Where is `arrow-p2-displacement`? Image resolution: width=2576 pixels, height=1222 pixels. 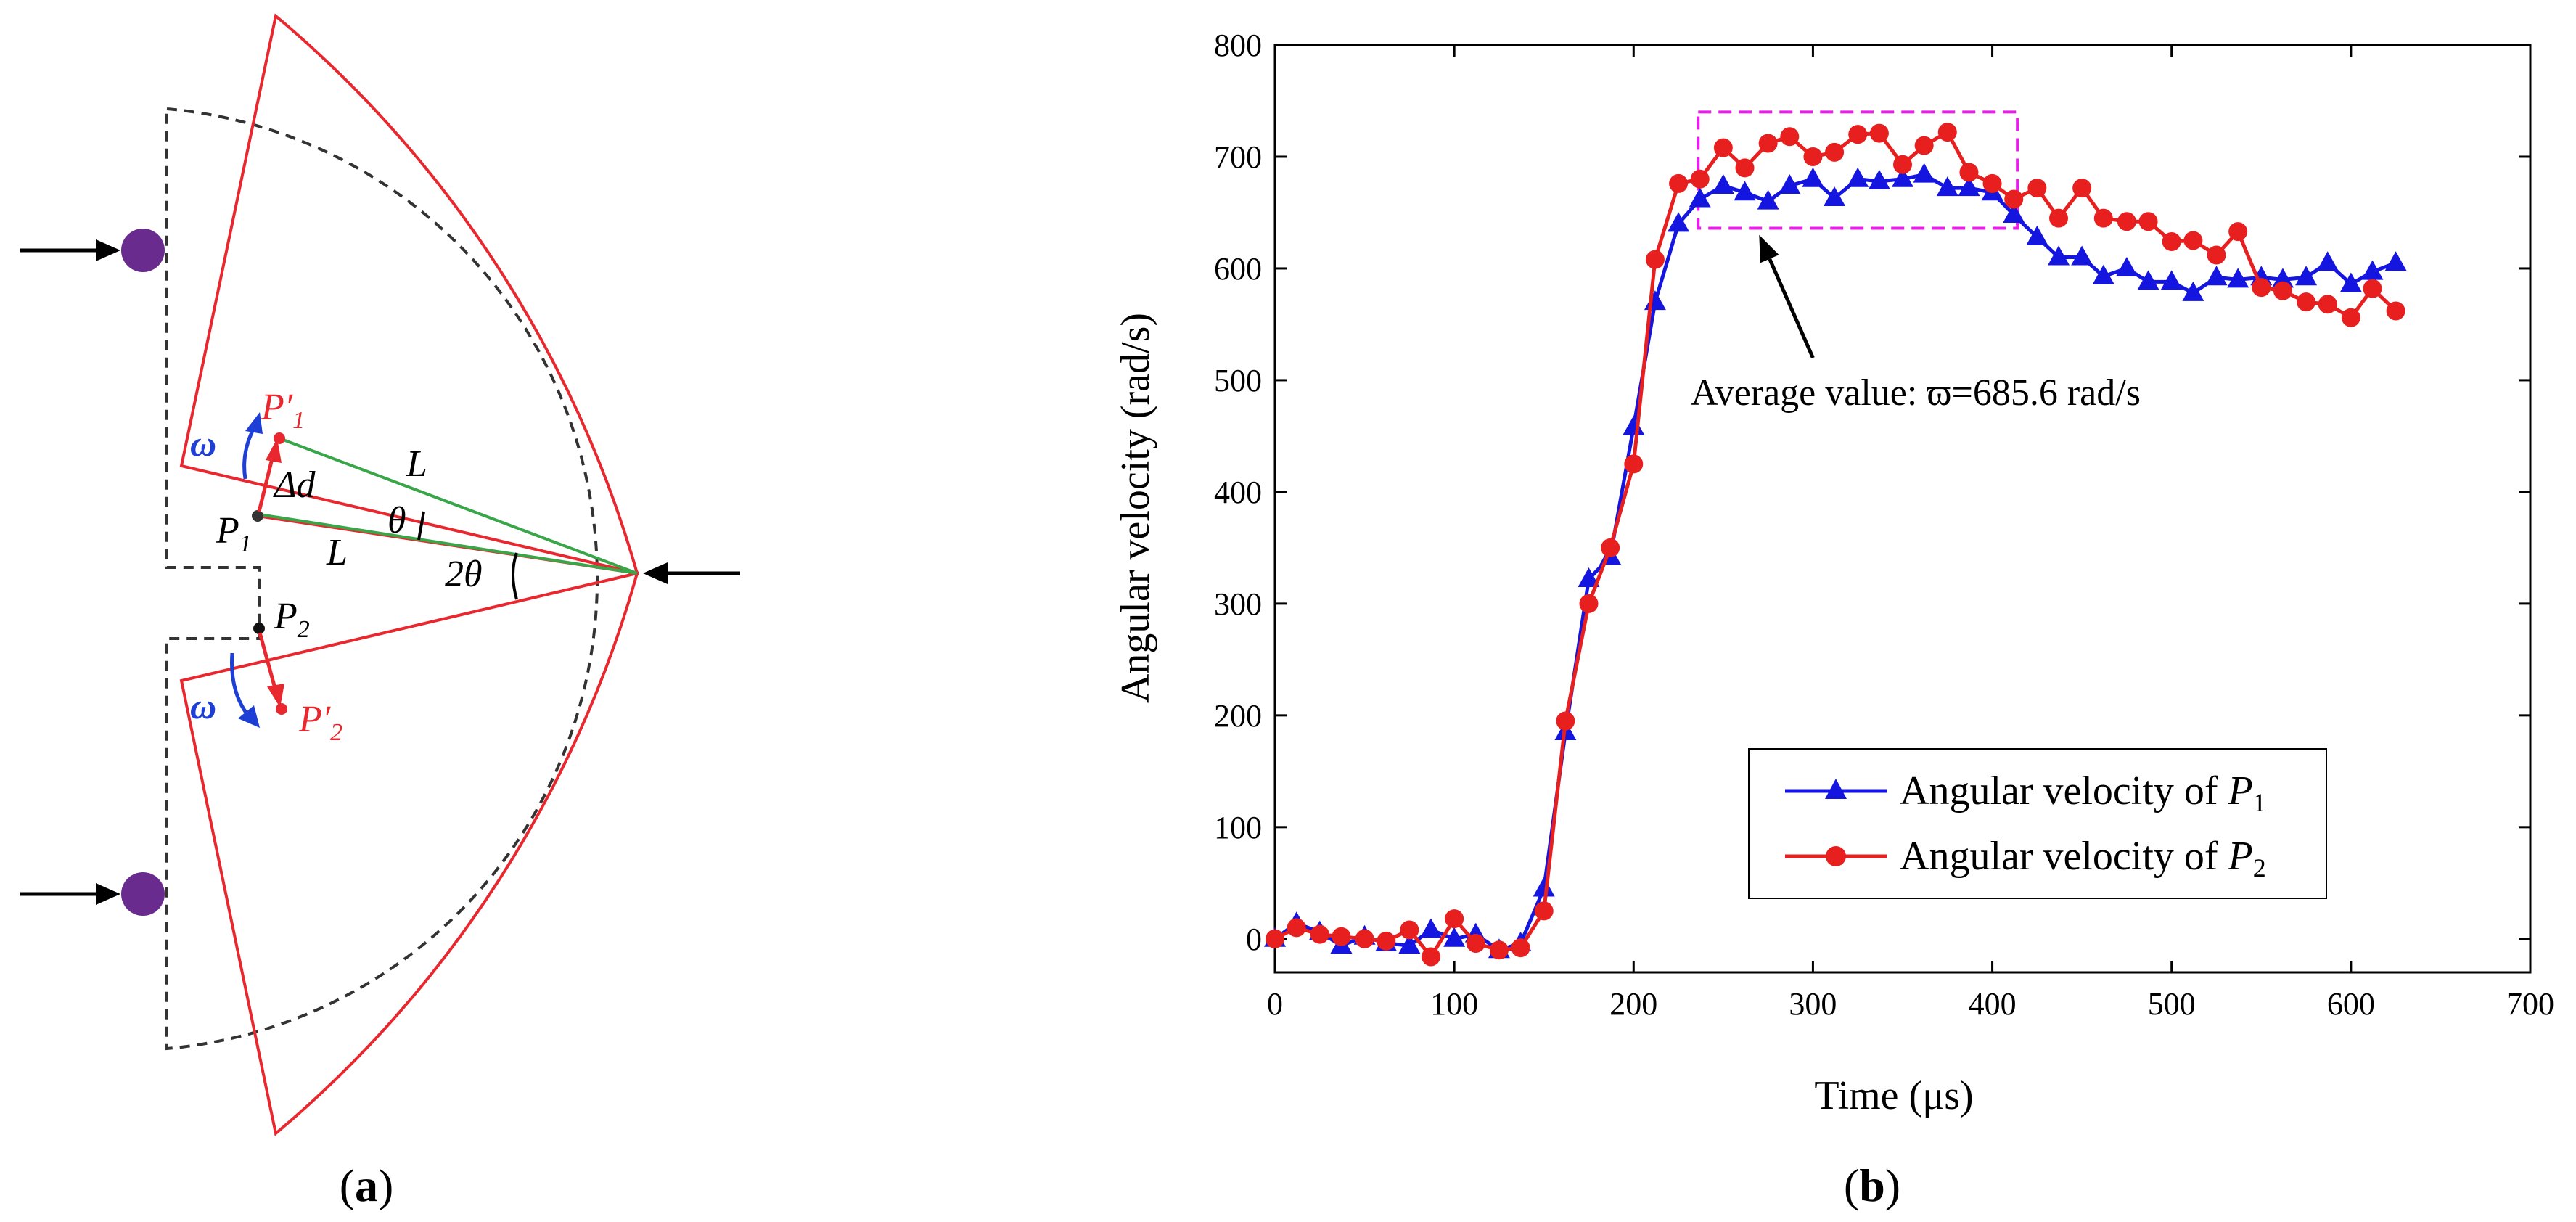
arrow-p2-displacement is located at coordinates (268, 662).